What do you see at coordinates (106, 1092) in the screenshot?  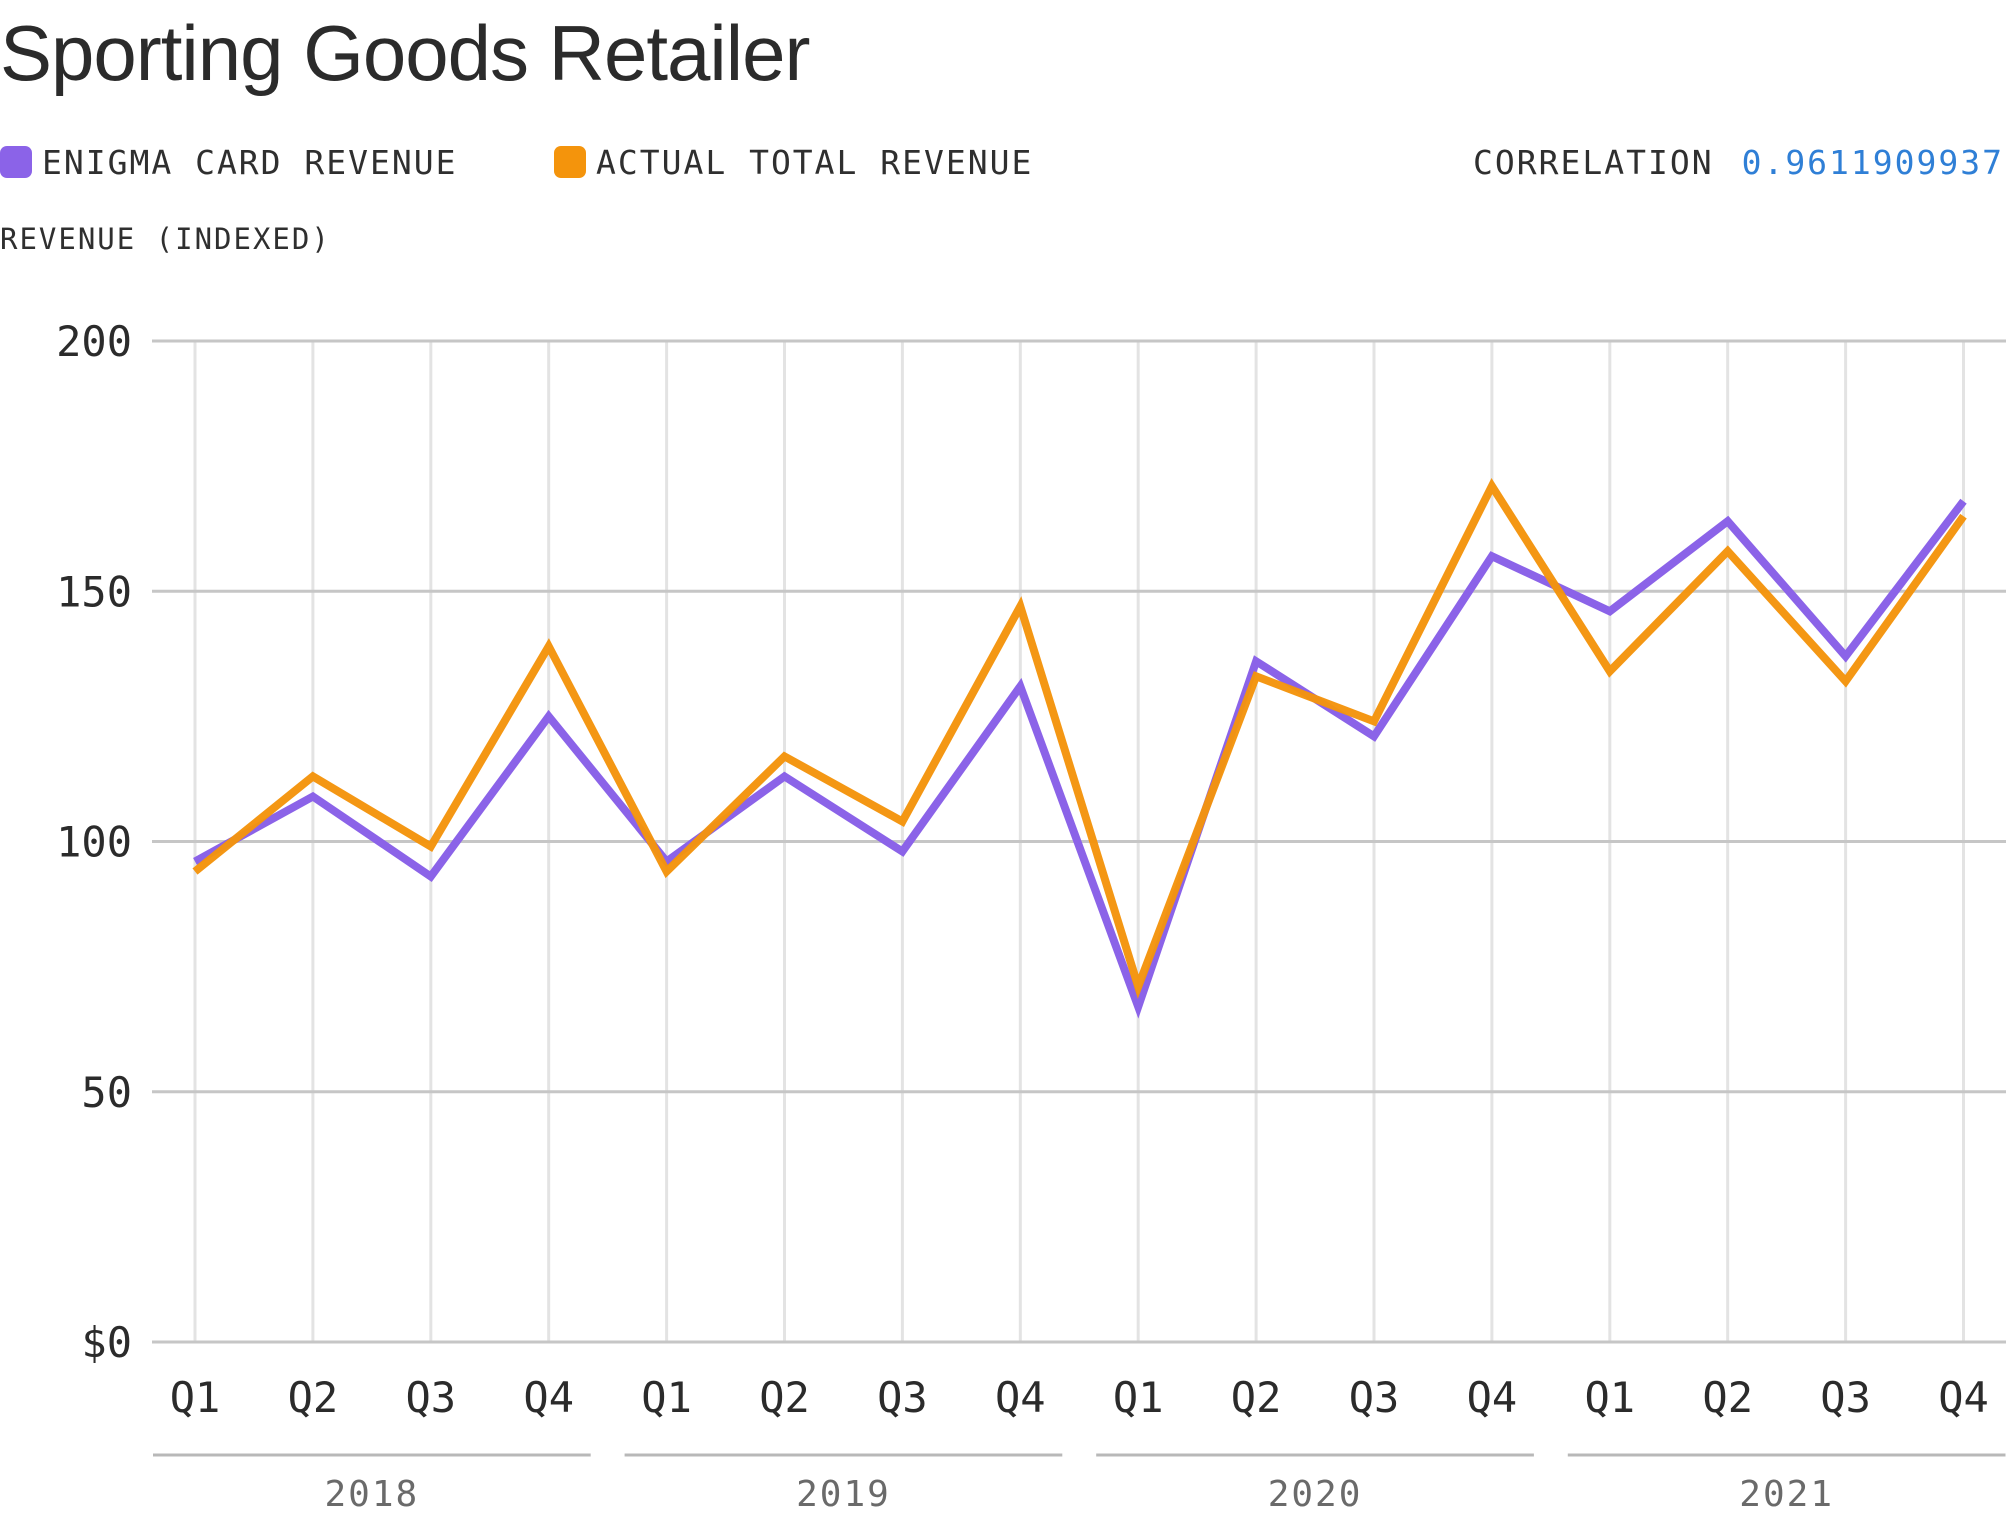 I see `y-tick-label: 50` at bounding box center [106, 1092].